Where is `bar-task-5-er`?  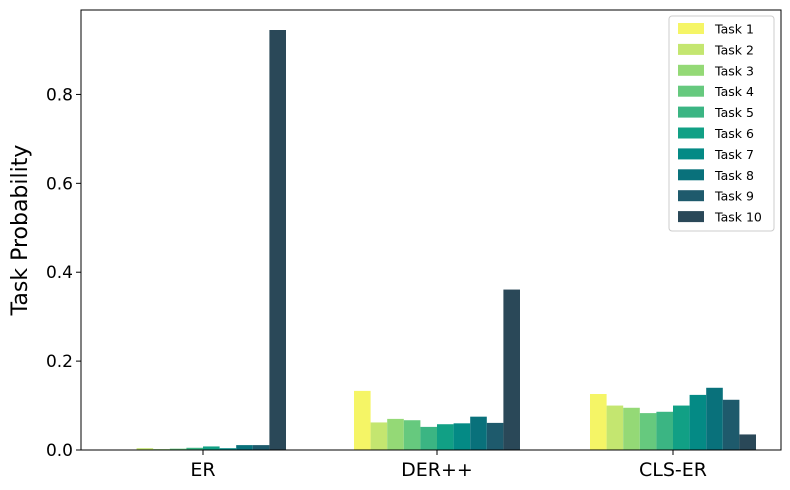 bar-task-5-er is located at coordinates (194, 448).